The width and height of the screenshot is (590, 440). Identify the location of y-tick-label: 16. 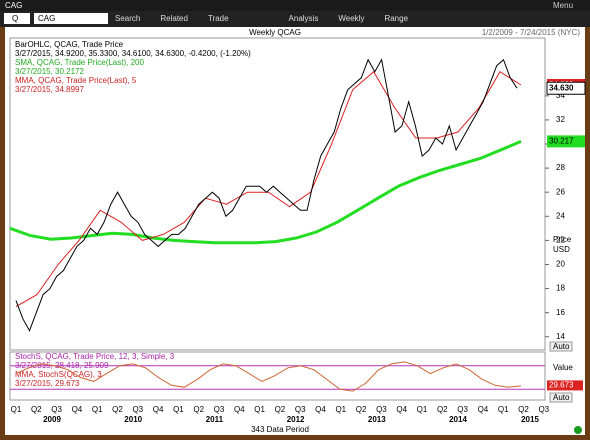
(560, 312).